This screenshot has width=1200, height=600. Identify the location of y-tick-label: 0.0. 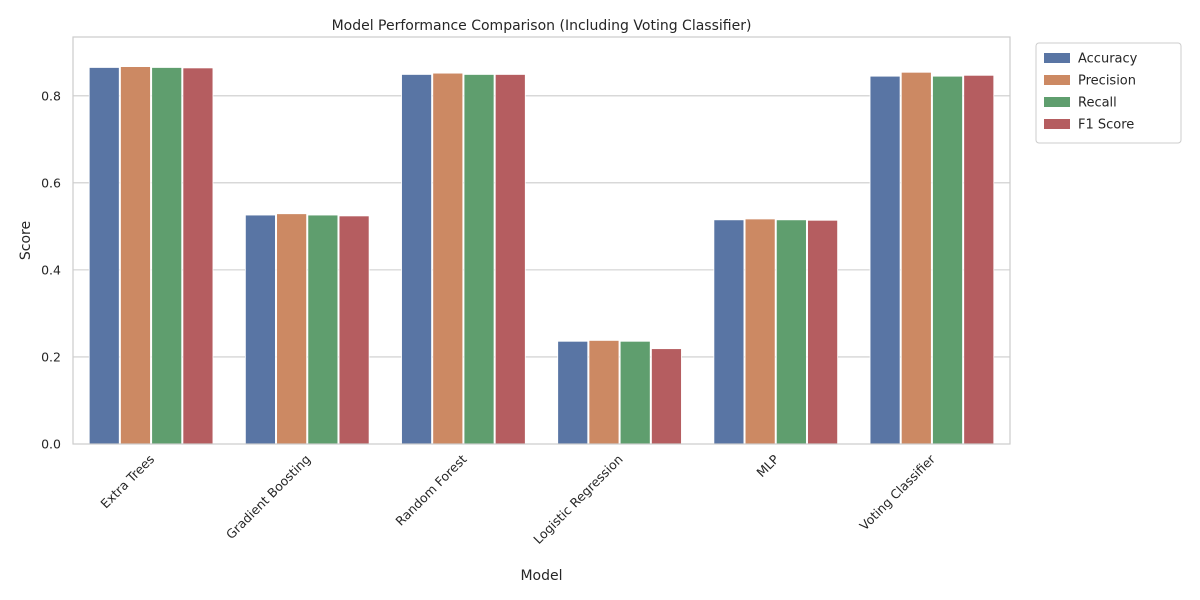
(51, 444).